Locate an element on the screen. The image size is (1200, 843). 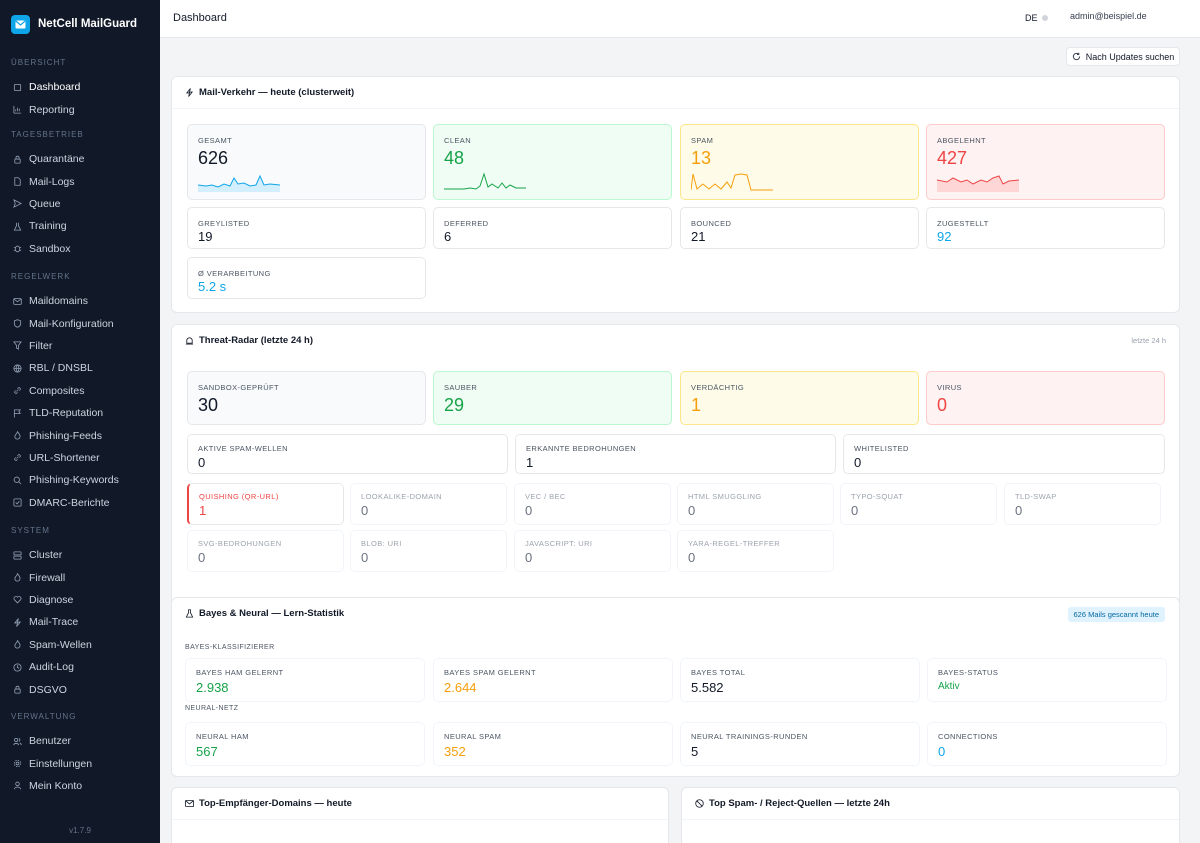
radar-tile-clean: SAUBER 29 is located at coordinates (552, 398).